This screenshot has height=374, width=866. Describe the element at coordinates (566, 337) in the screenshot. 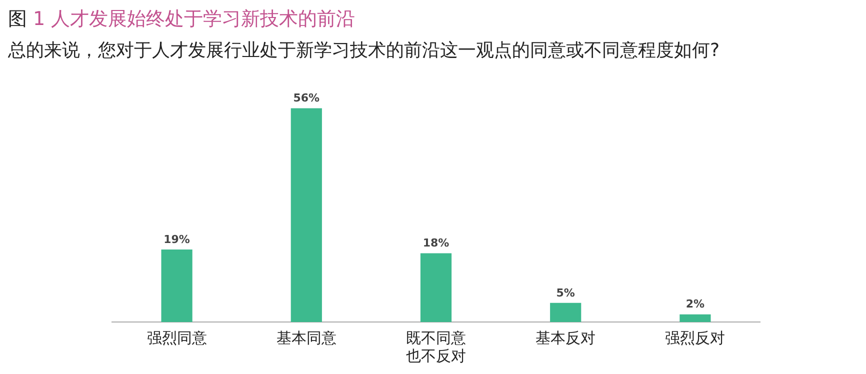

I see `x-tick-label: 基本反对` at that location.